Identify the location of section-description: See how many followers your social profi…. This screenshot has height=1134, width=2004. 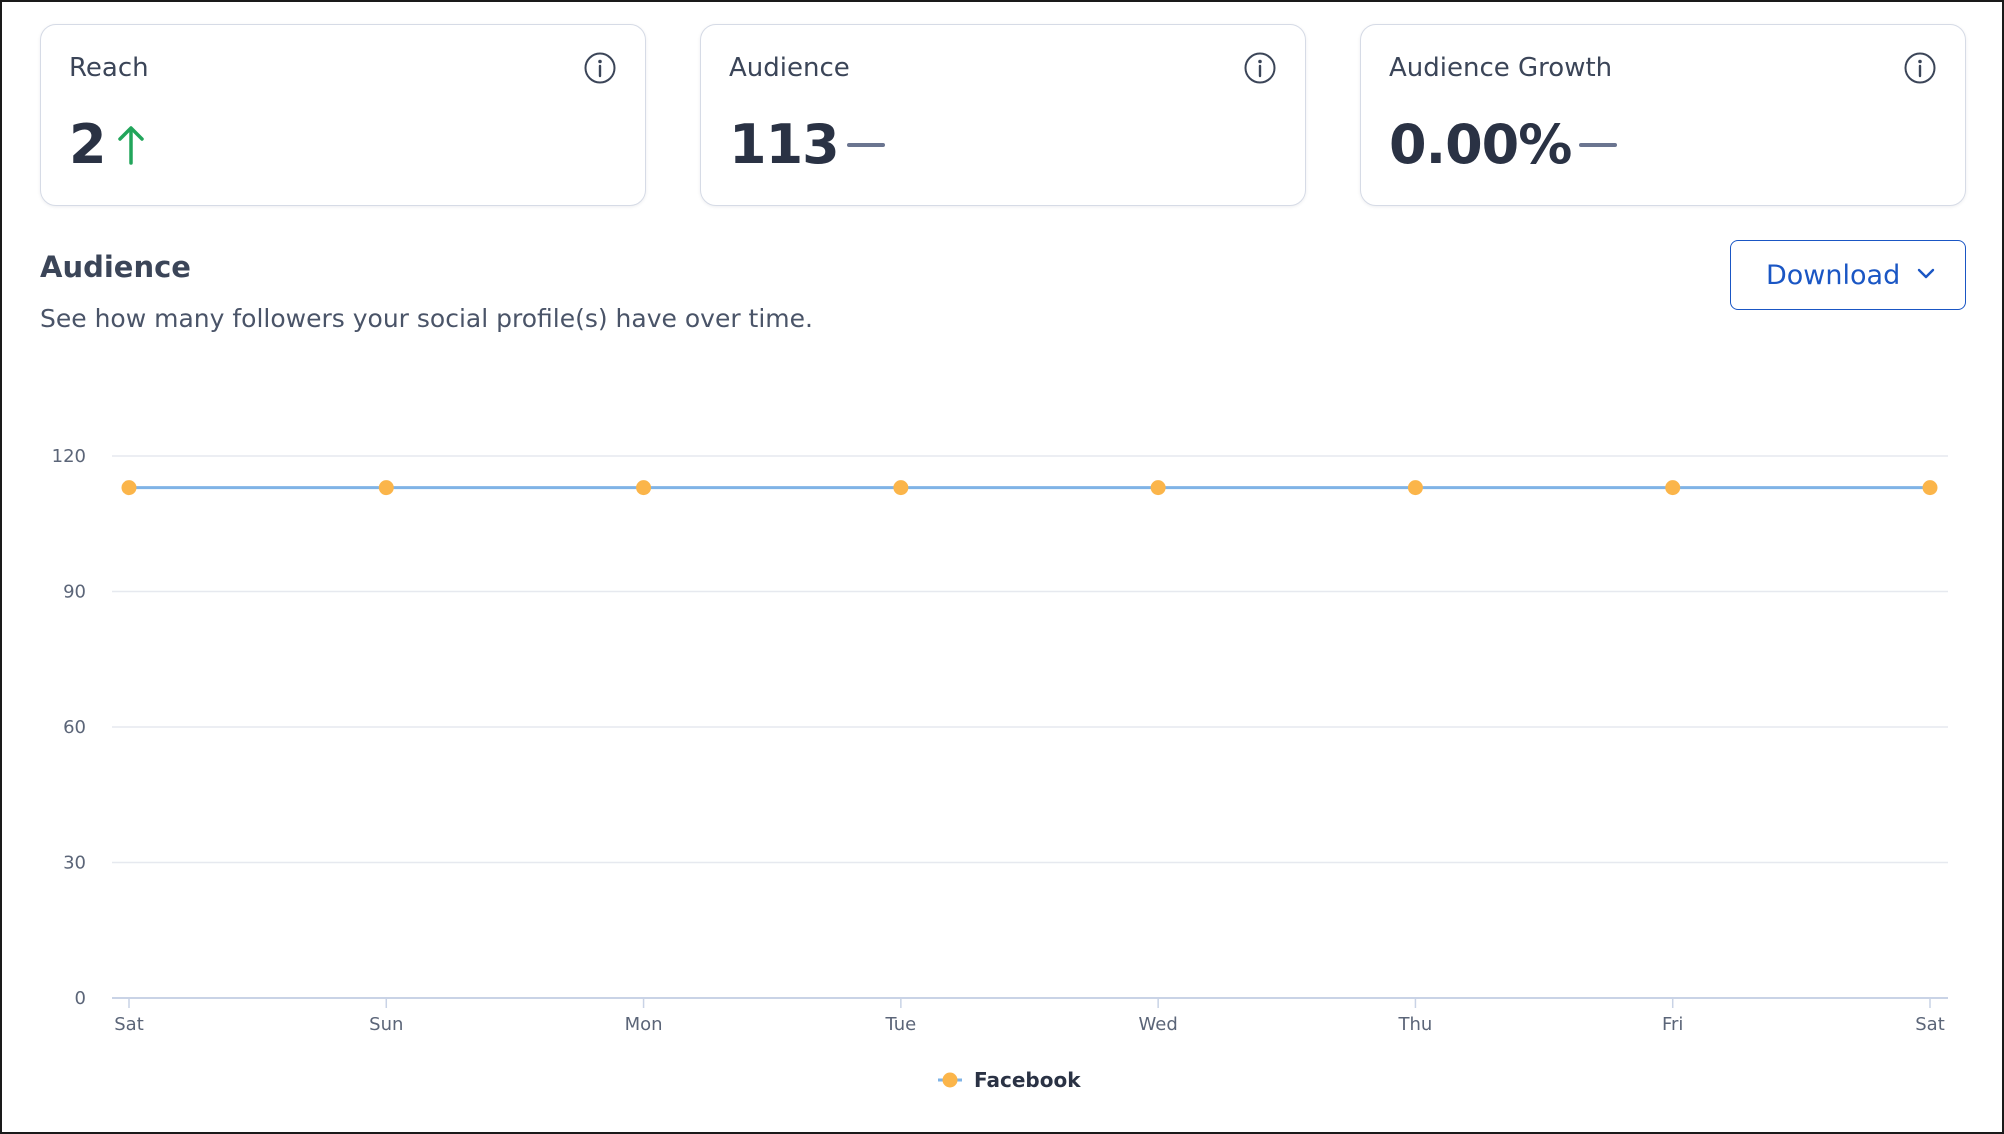
(426, 318).